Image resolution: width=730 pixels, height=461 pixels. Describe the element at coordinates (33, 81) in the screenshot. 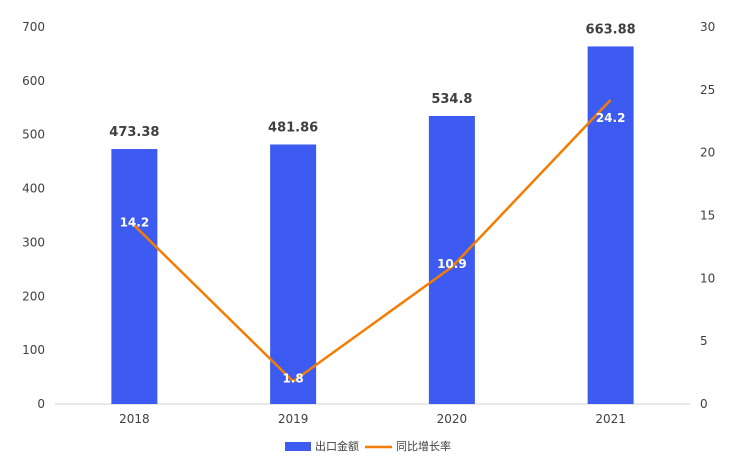

I see `left-tick-label: 600` at that location.